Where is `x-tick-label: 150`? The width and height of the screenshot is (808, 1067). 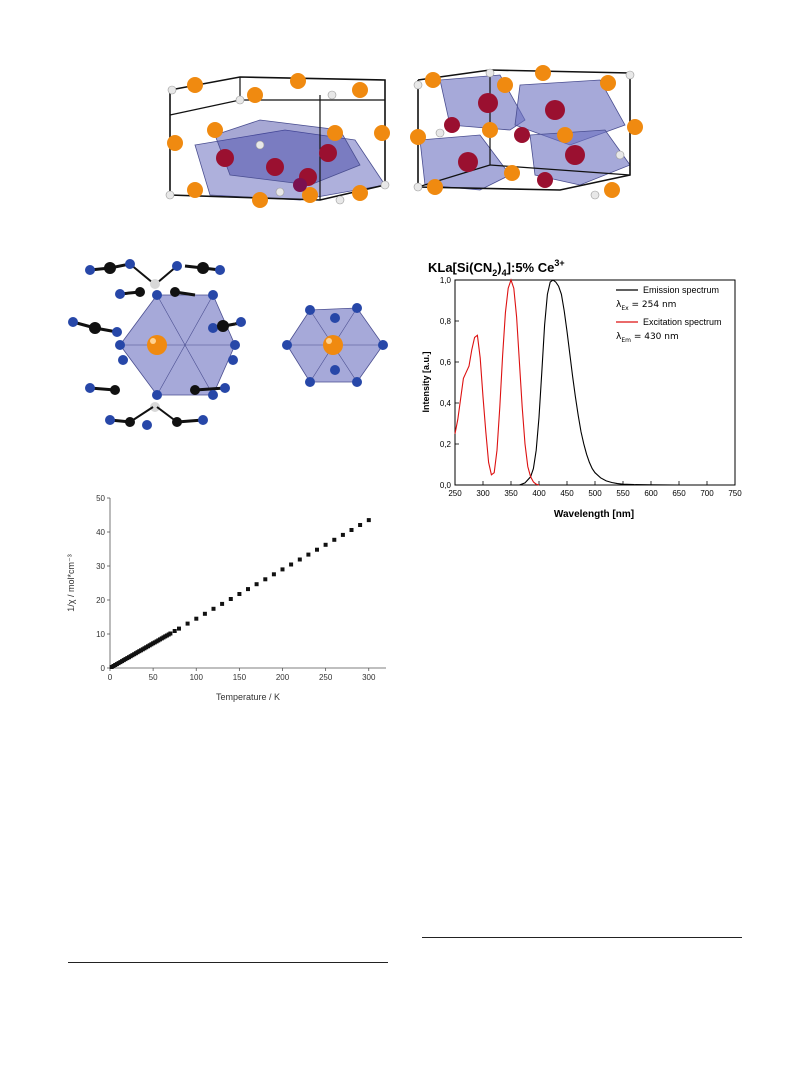
x-tick-label: 150 is located at coordinates (240, 677).